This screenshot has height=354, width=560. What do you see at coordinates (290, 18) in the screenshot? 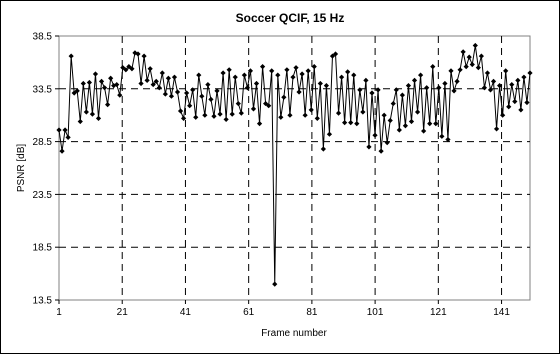
I see `chart-title: Soccer QCIF, 15 Hz` at bounding box center [290, 18].